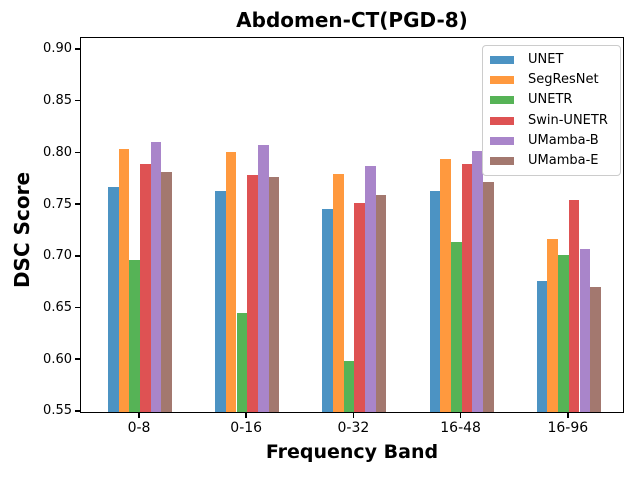 The height and width of the screenshot is (480, 640). What do you see at coordinates (57, 49) in the screenshot?
I see `y-tick-label: 0.90` at bounding box center [57, 49].